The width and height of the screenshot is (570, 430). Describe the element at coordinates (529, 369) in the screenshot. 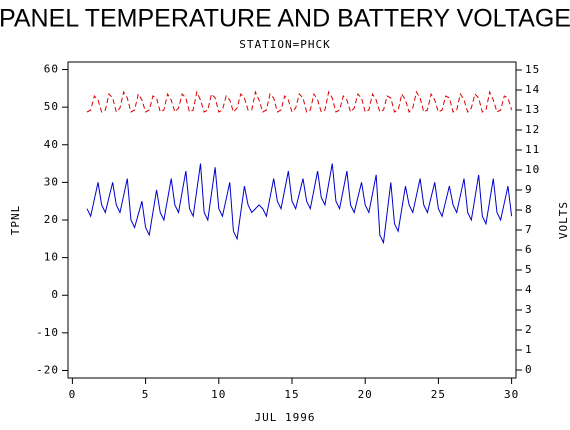

I see `y2-tick-label: 0` at that location.